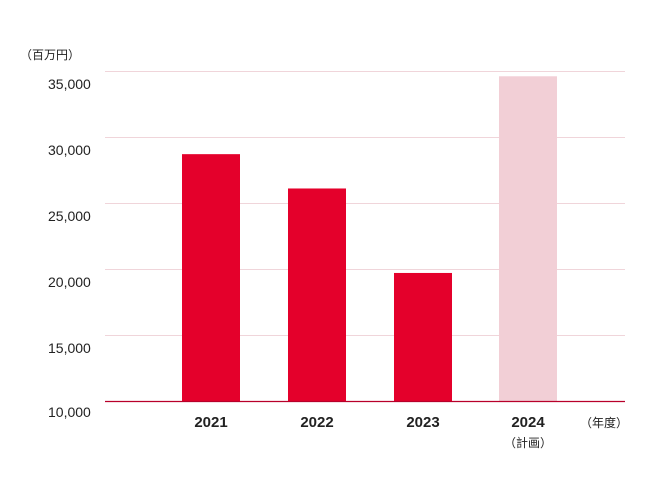 This screenshot has height=502, width=670. Describe the element at coordinates (317, 294) in the screenshot. I see `bar-2022` at that location.